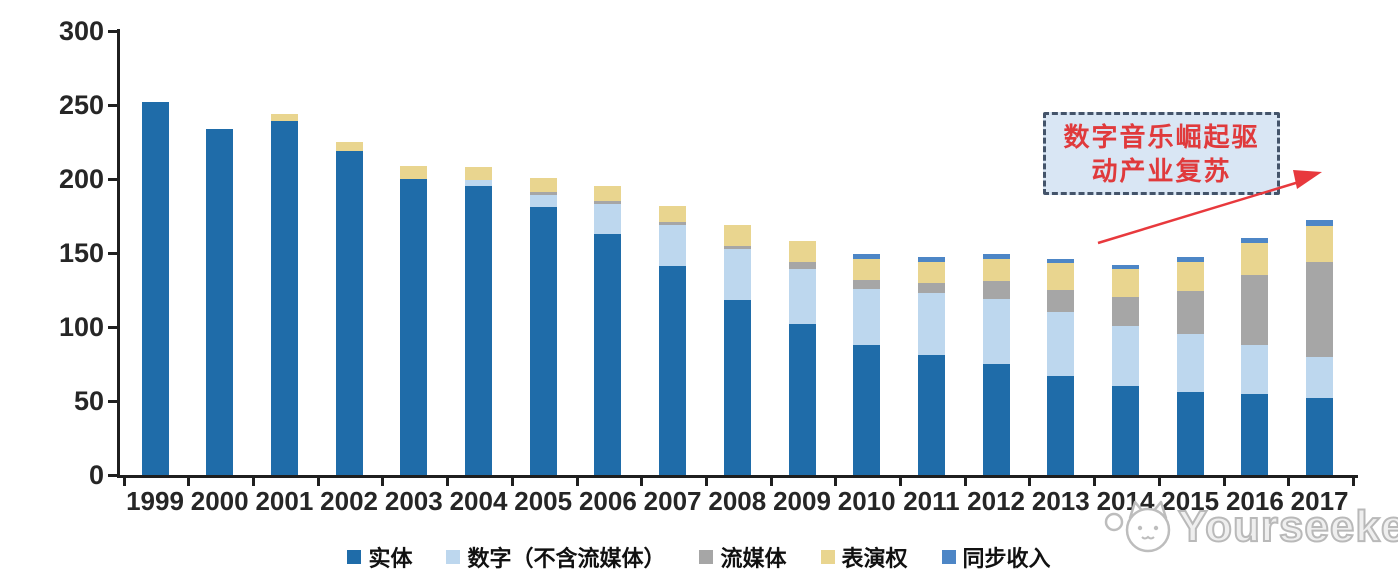  What do you see at coordinates (81, 327) in the screenshot?
I see `y-axis-tick-label: 100` at bounding box center [81, 327].